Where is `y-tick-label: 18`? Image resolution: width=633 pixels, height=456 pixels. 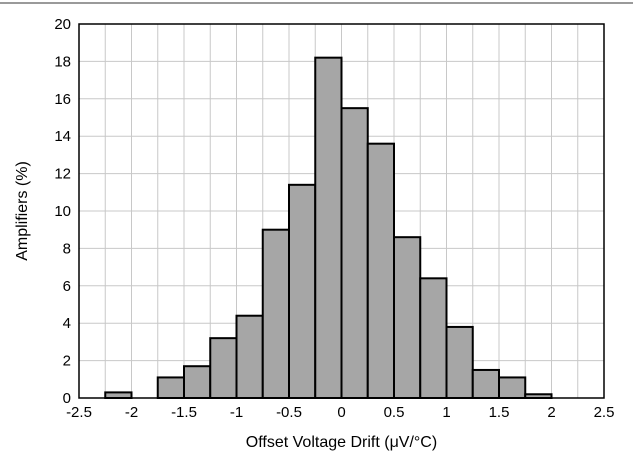
y-tick-label: 18 is located at coordinates (62, 61).